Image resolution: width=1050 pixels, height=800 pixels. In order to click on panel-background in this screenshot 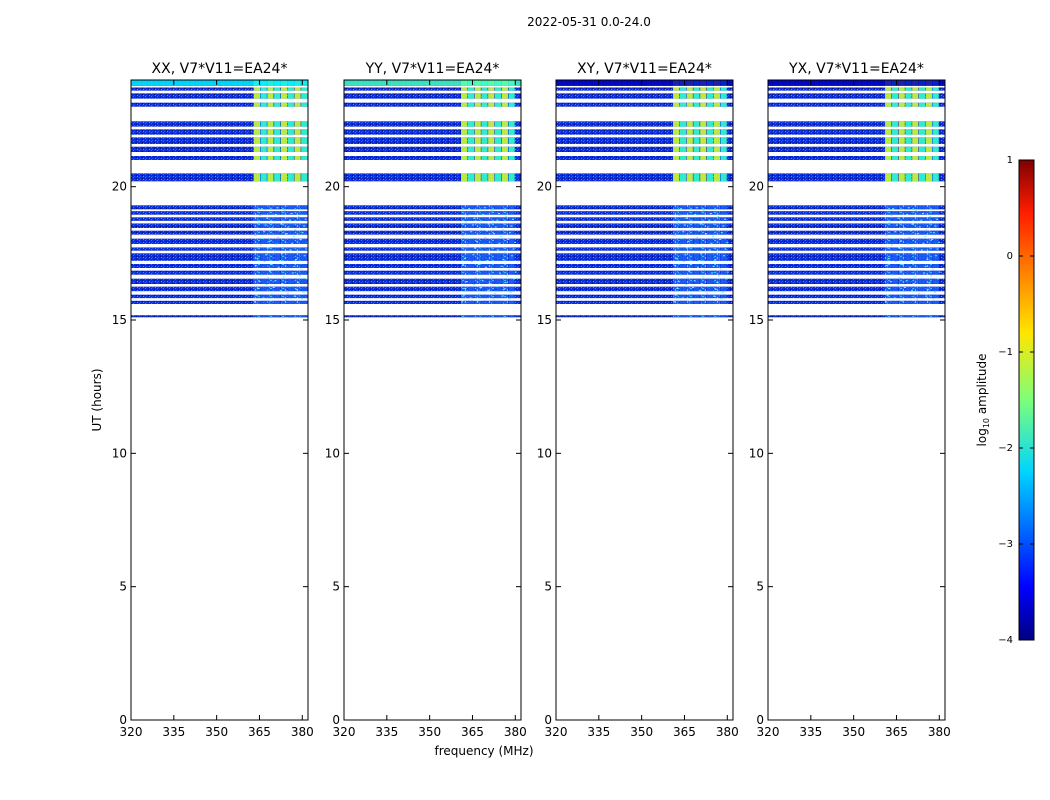, I will do `click(432, 400)`.